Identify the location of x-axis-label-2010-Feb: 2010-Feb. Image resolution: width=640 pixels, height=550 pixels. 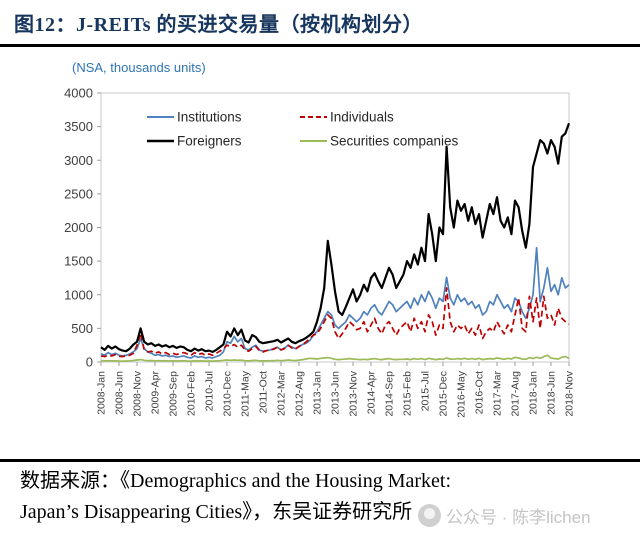
(192, 393).